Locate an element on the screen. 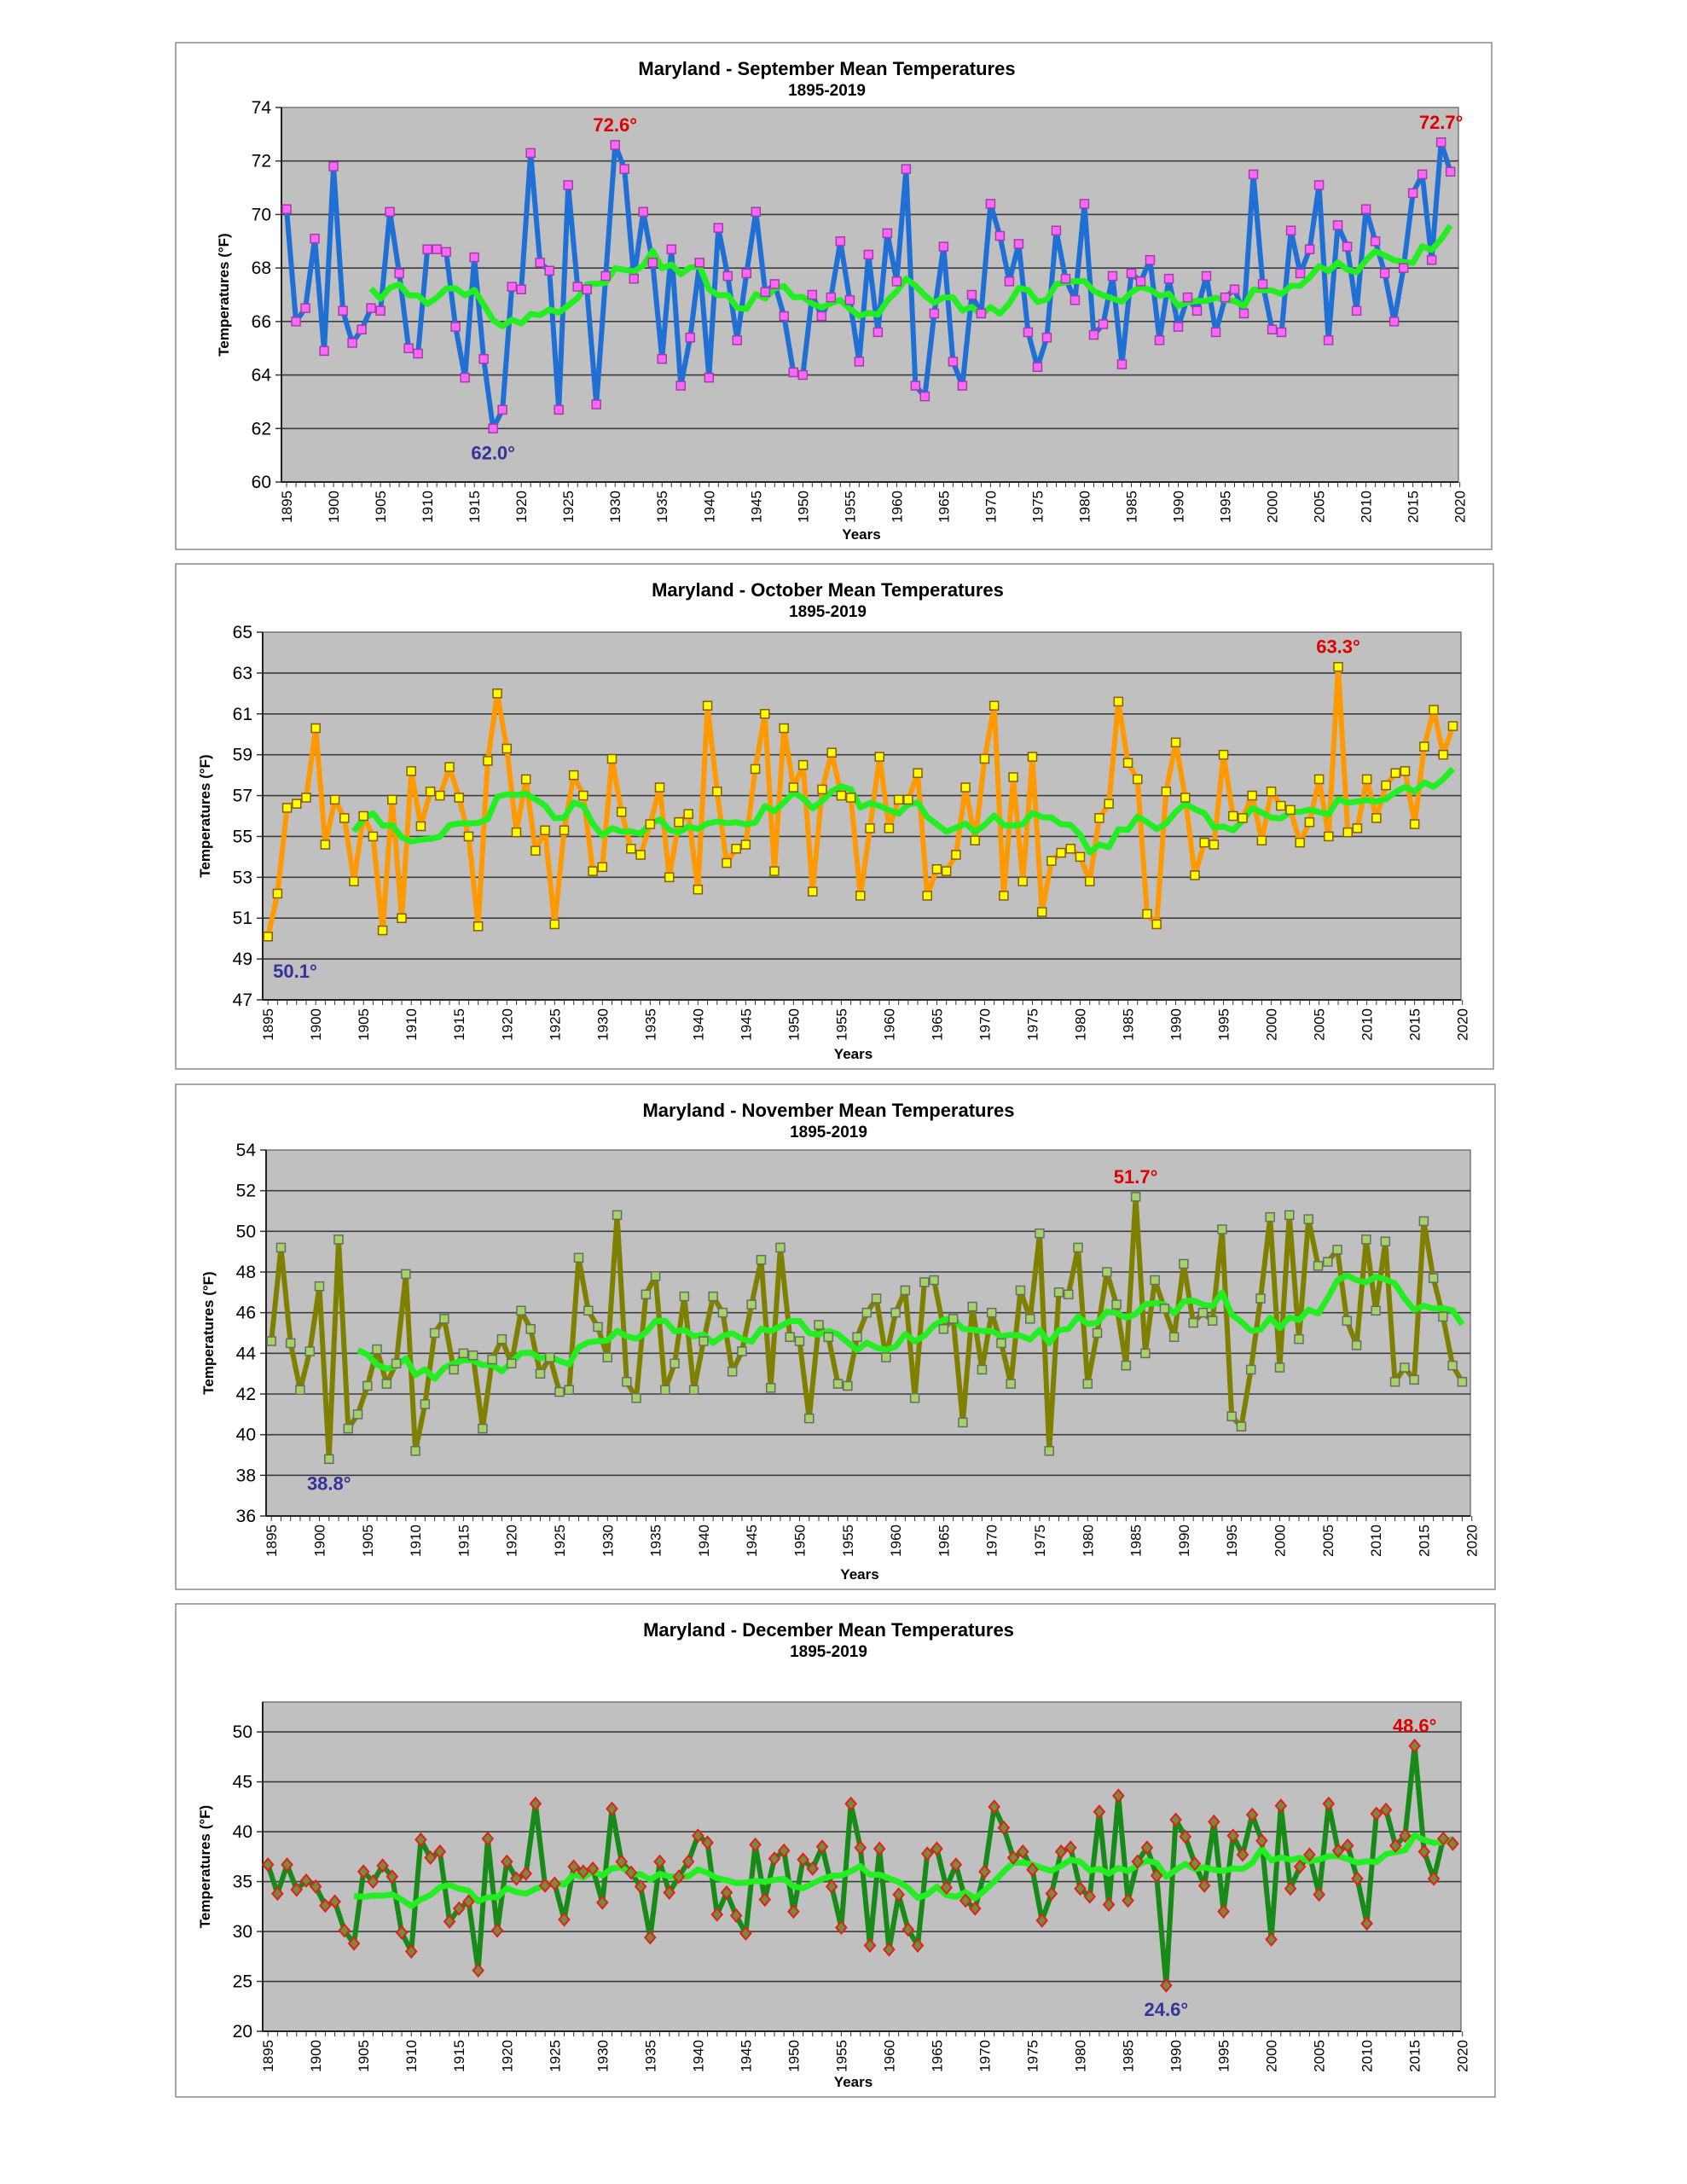 This screenshot has height=2184, width=1687. x-tick-label: 1905 is located at coordinates (368, 1541).